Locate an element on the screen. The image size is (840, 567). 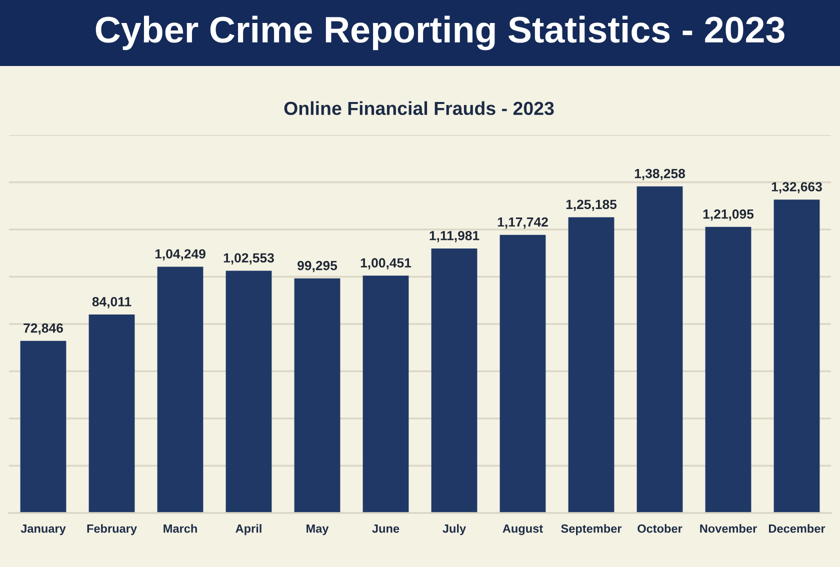
x-tick-label: September is located at coordinates (591, 530).